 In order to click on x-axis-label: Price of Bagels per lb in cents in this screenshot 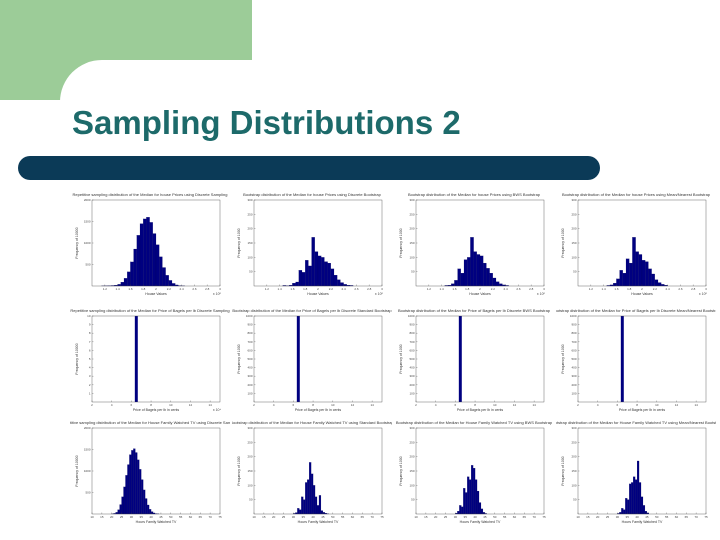, I will do `click(642, 410)`.